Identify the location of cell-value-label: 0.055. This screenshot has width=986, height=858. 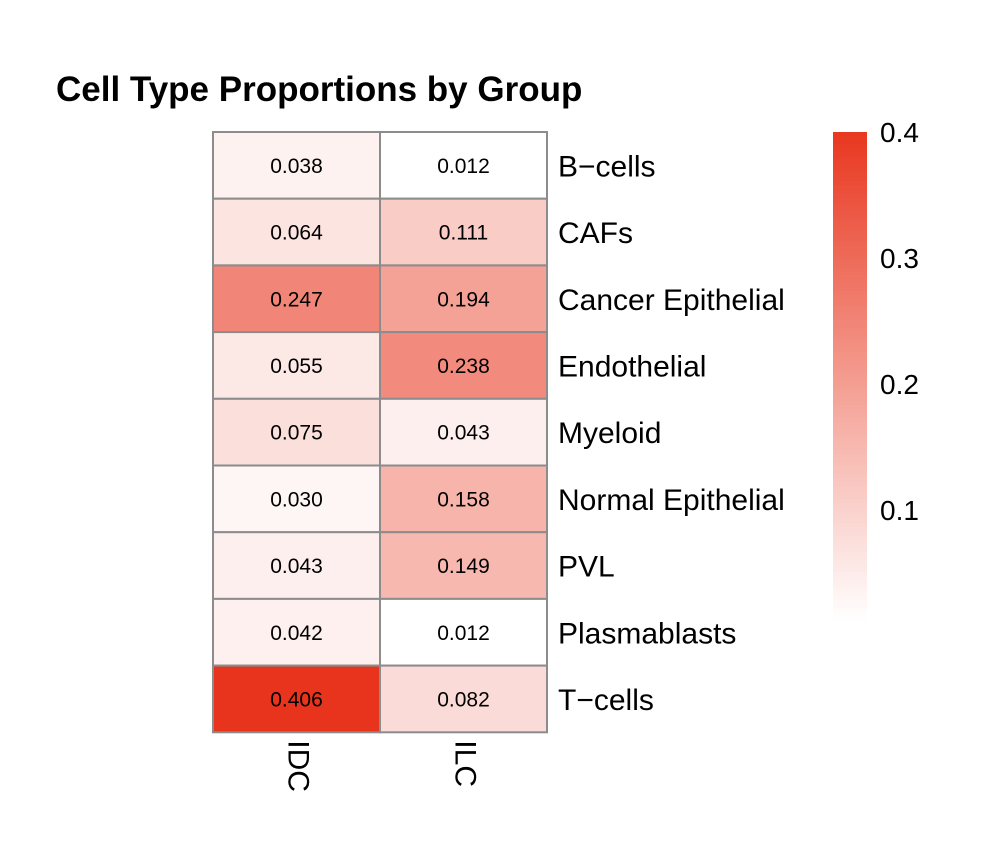
(296, 366).